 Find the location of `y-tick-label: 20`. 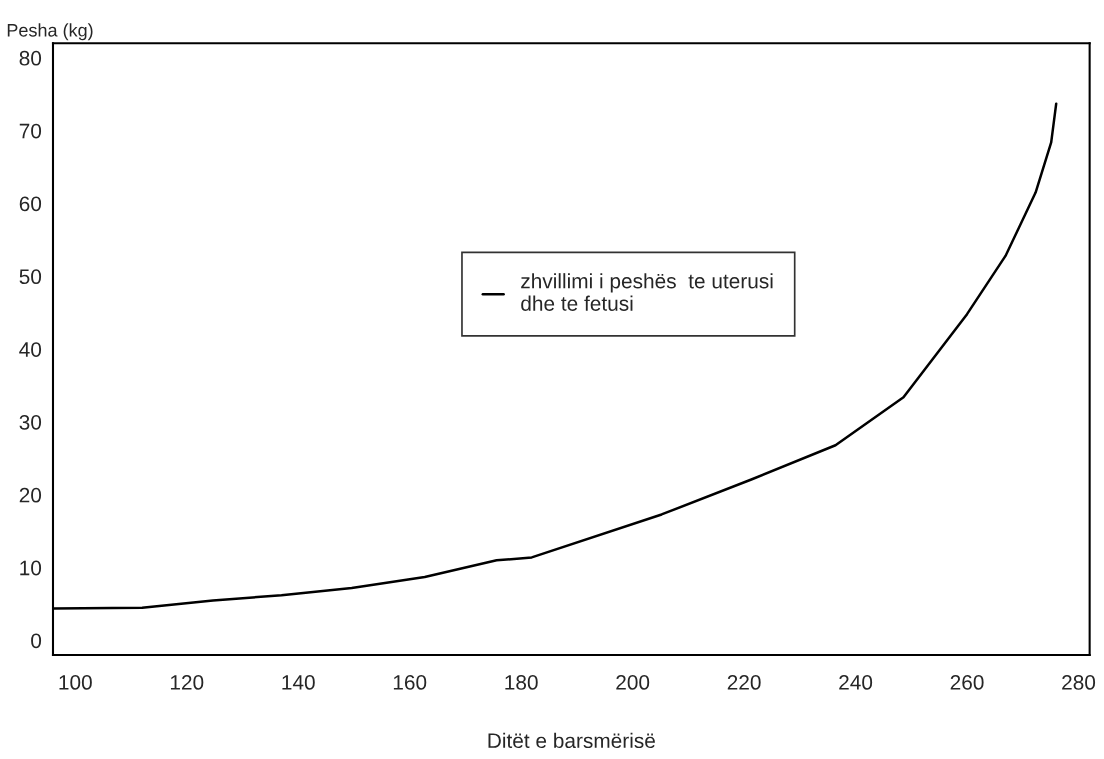

y-tick-label: 20 is located at coordinates (30, 495).